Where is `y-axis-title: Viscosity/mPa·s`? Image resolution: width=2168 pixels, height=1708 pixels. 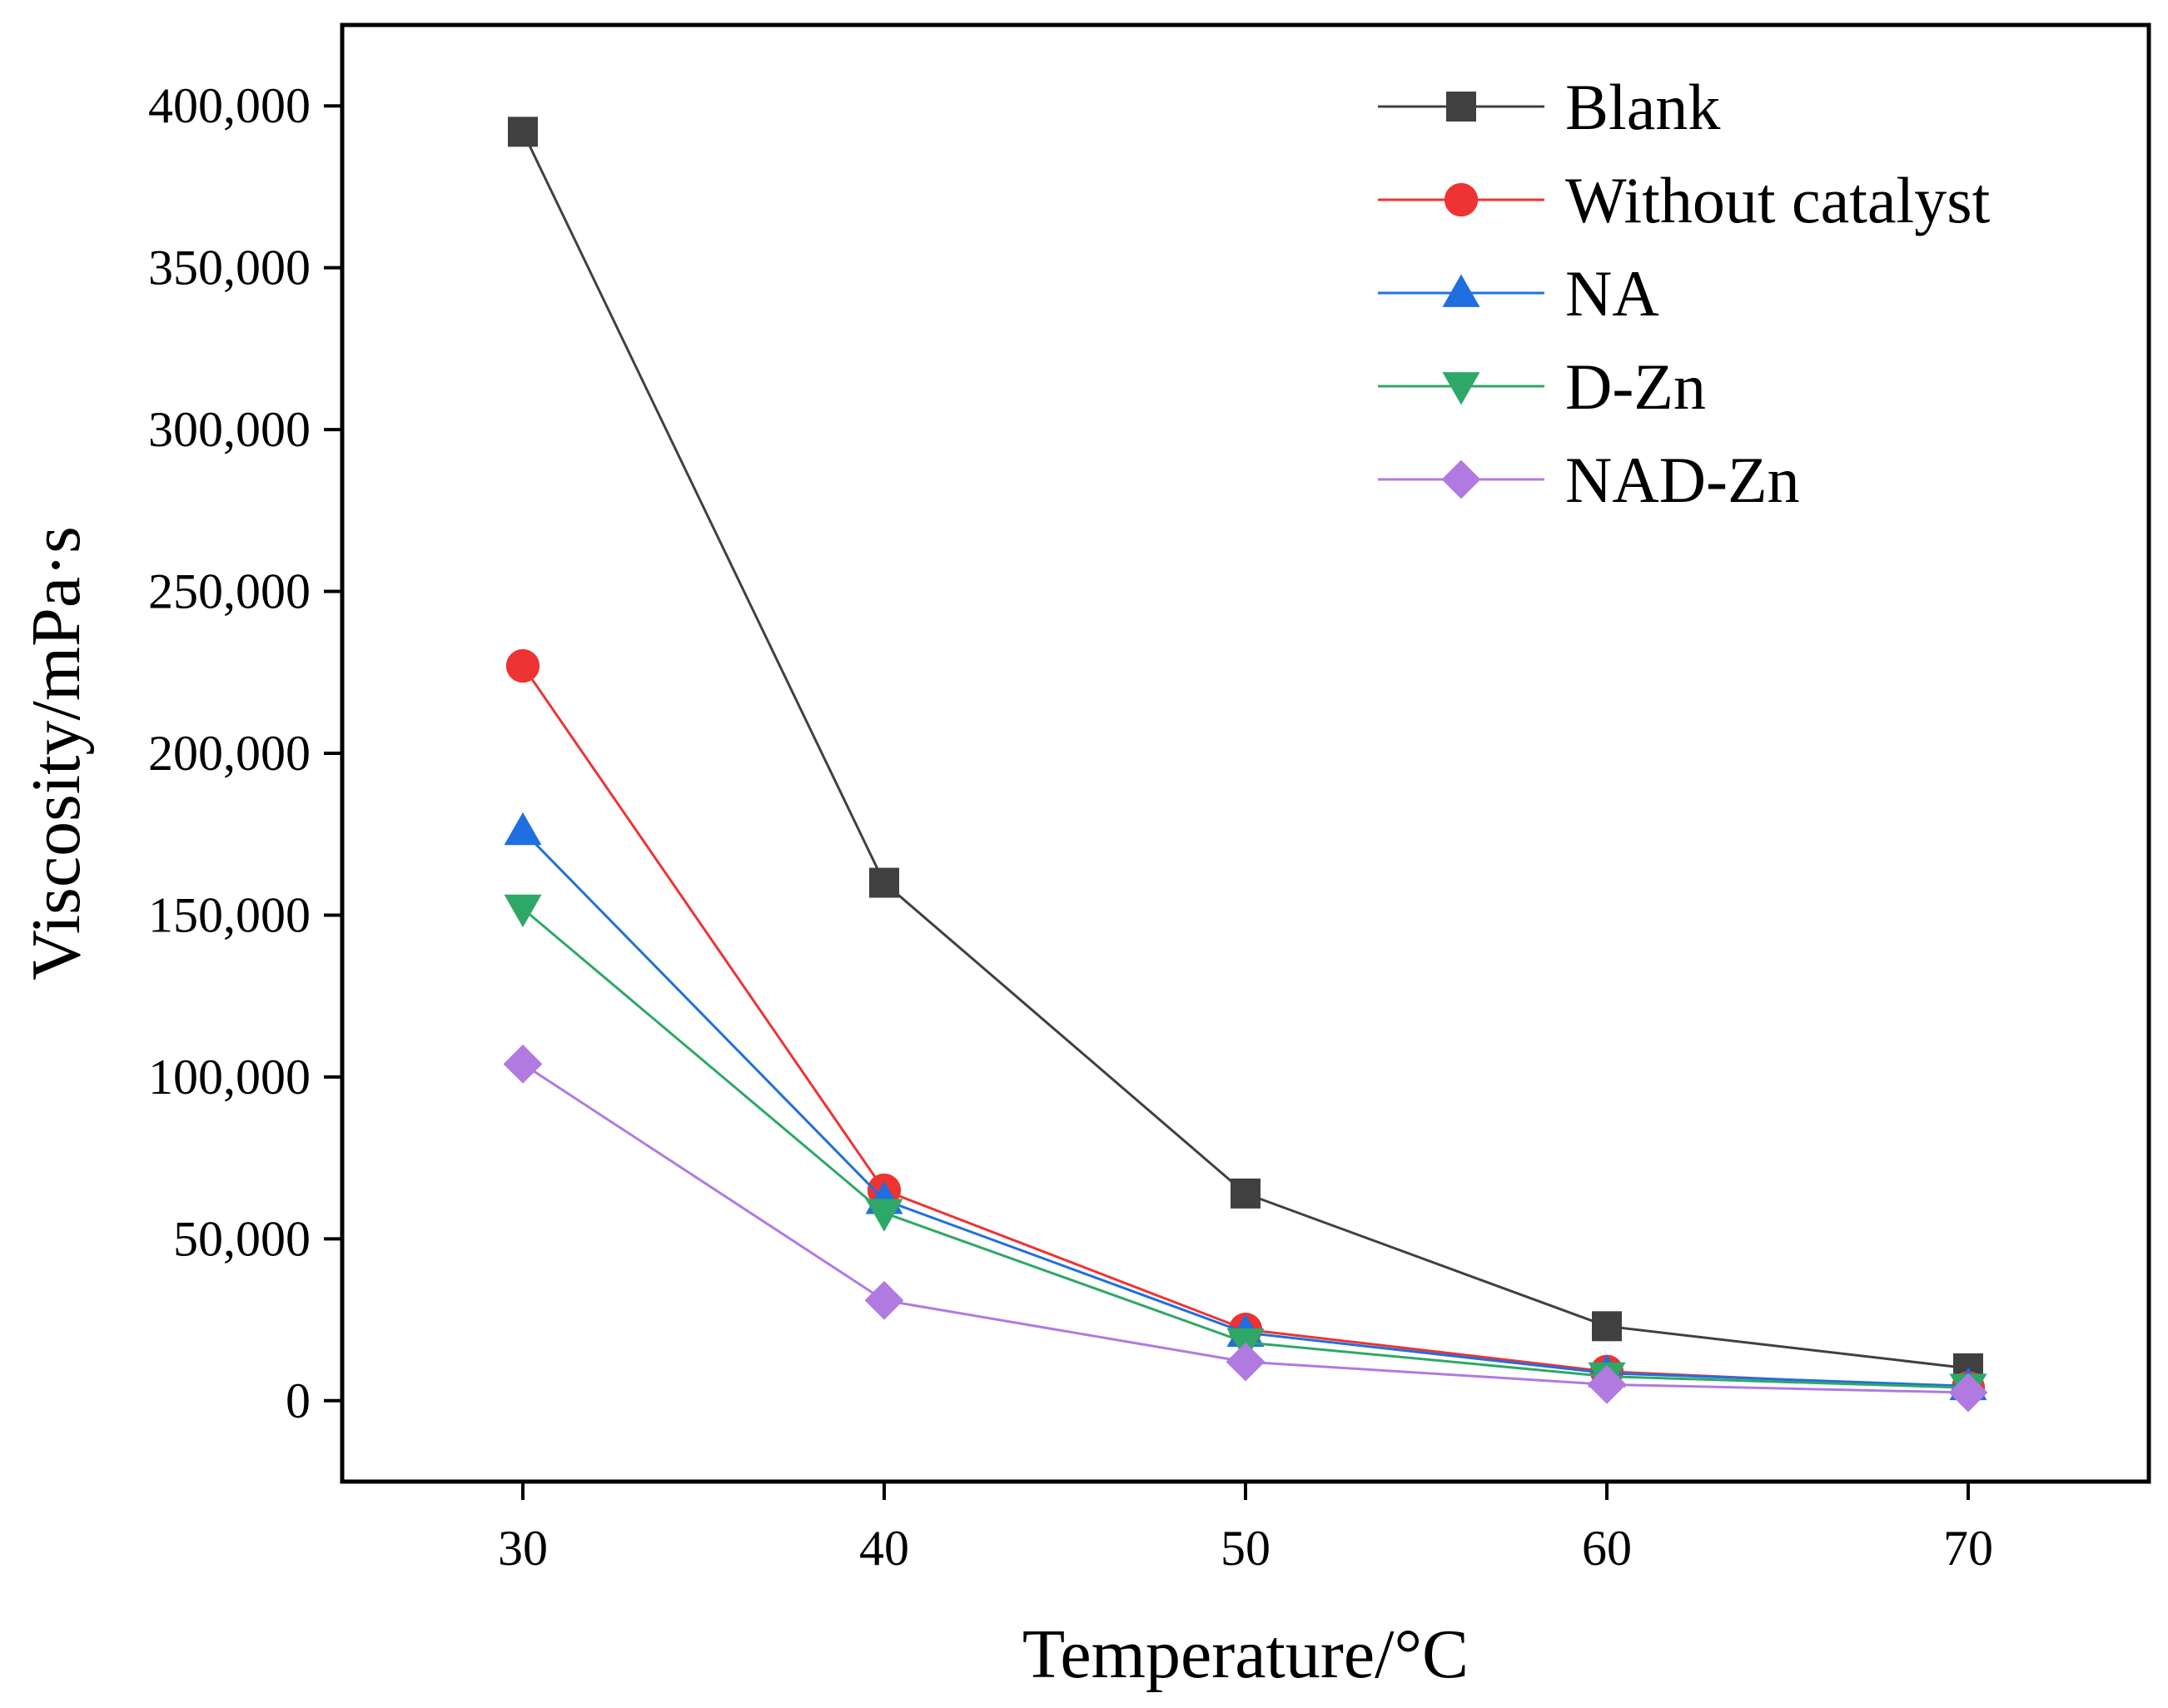
y-axis-title: Viscosity/mPa·s is located at coordinates (56, 753).